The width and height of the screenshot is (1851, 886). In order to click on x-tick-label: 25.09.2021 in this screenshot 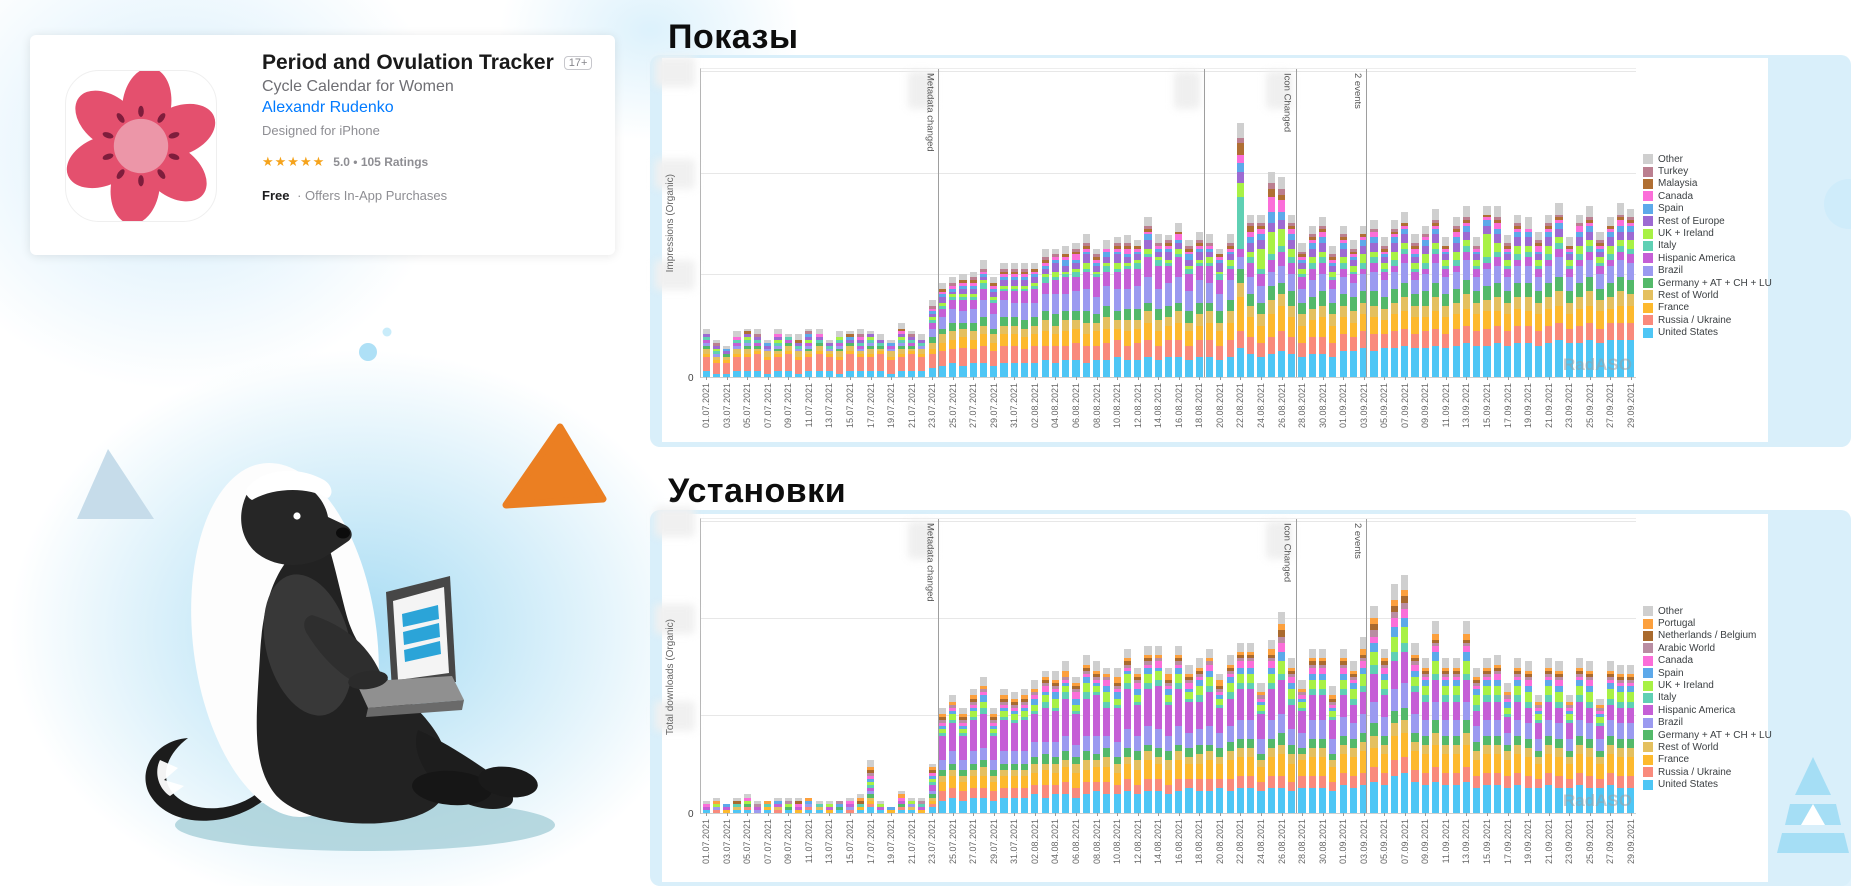, I will do `click(1589, 842)`.